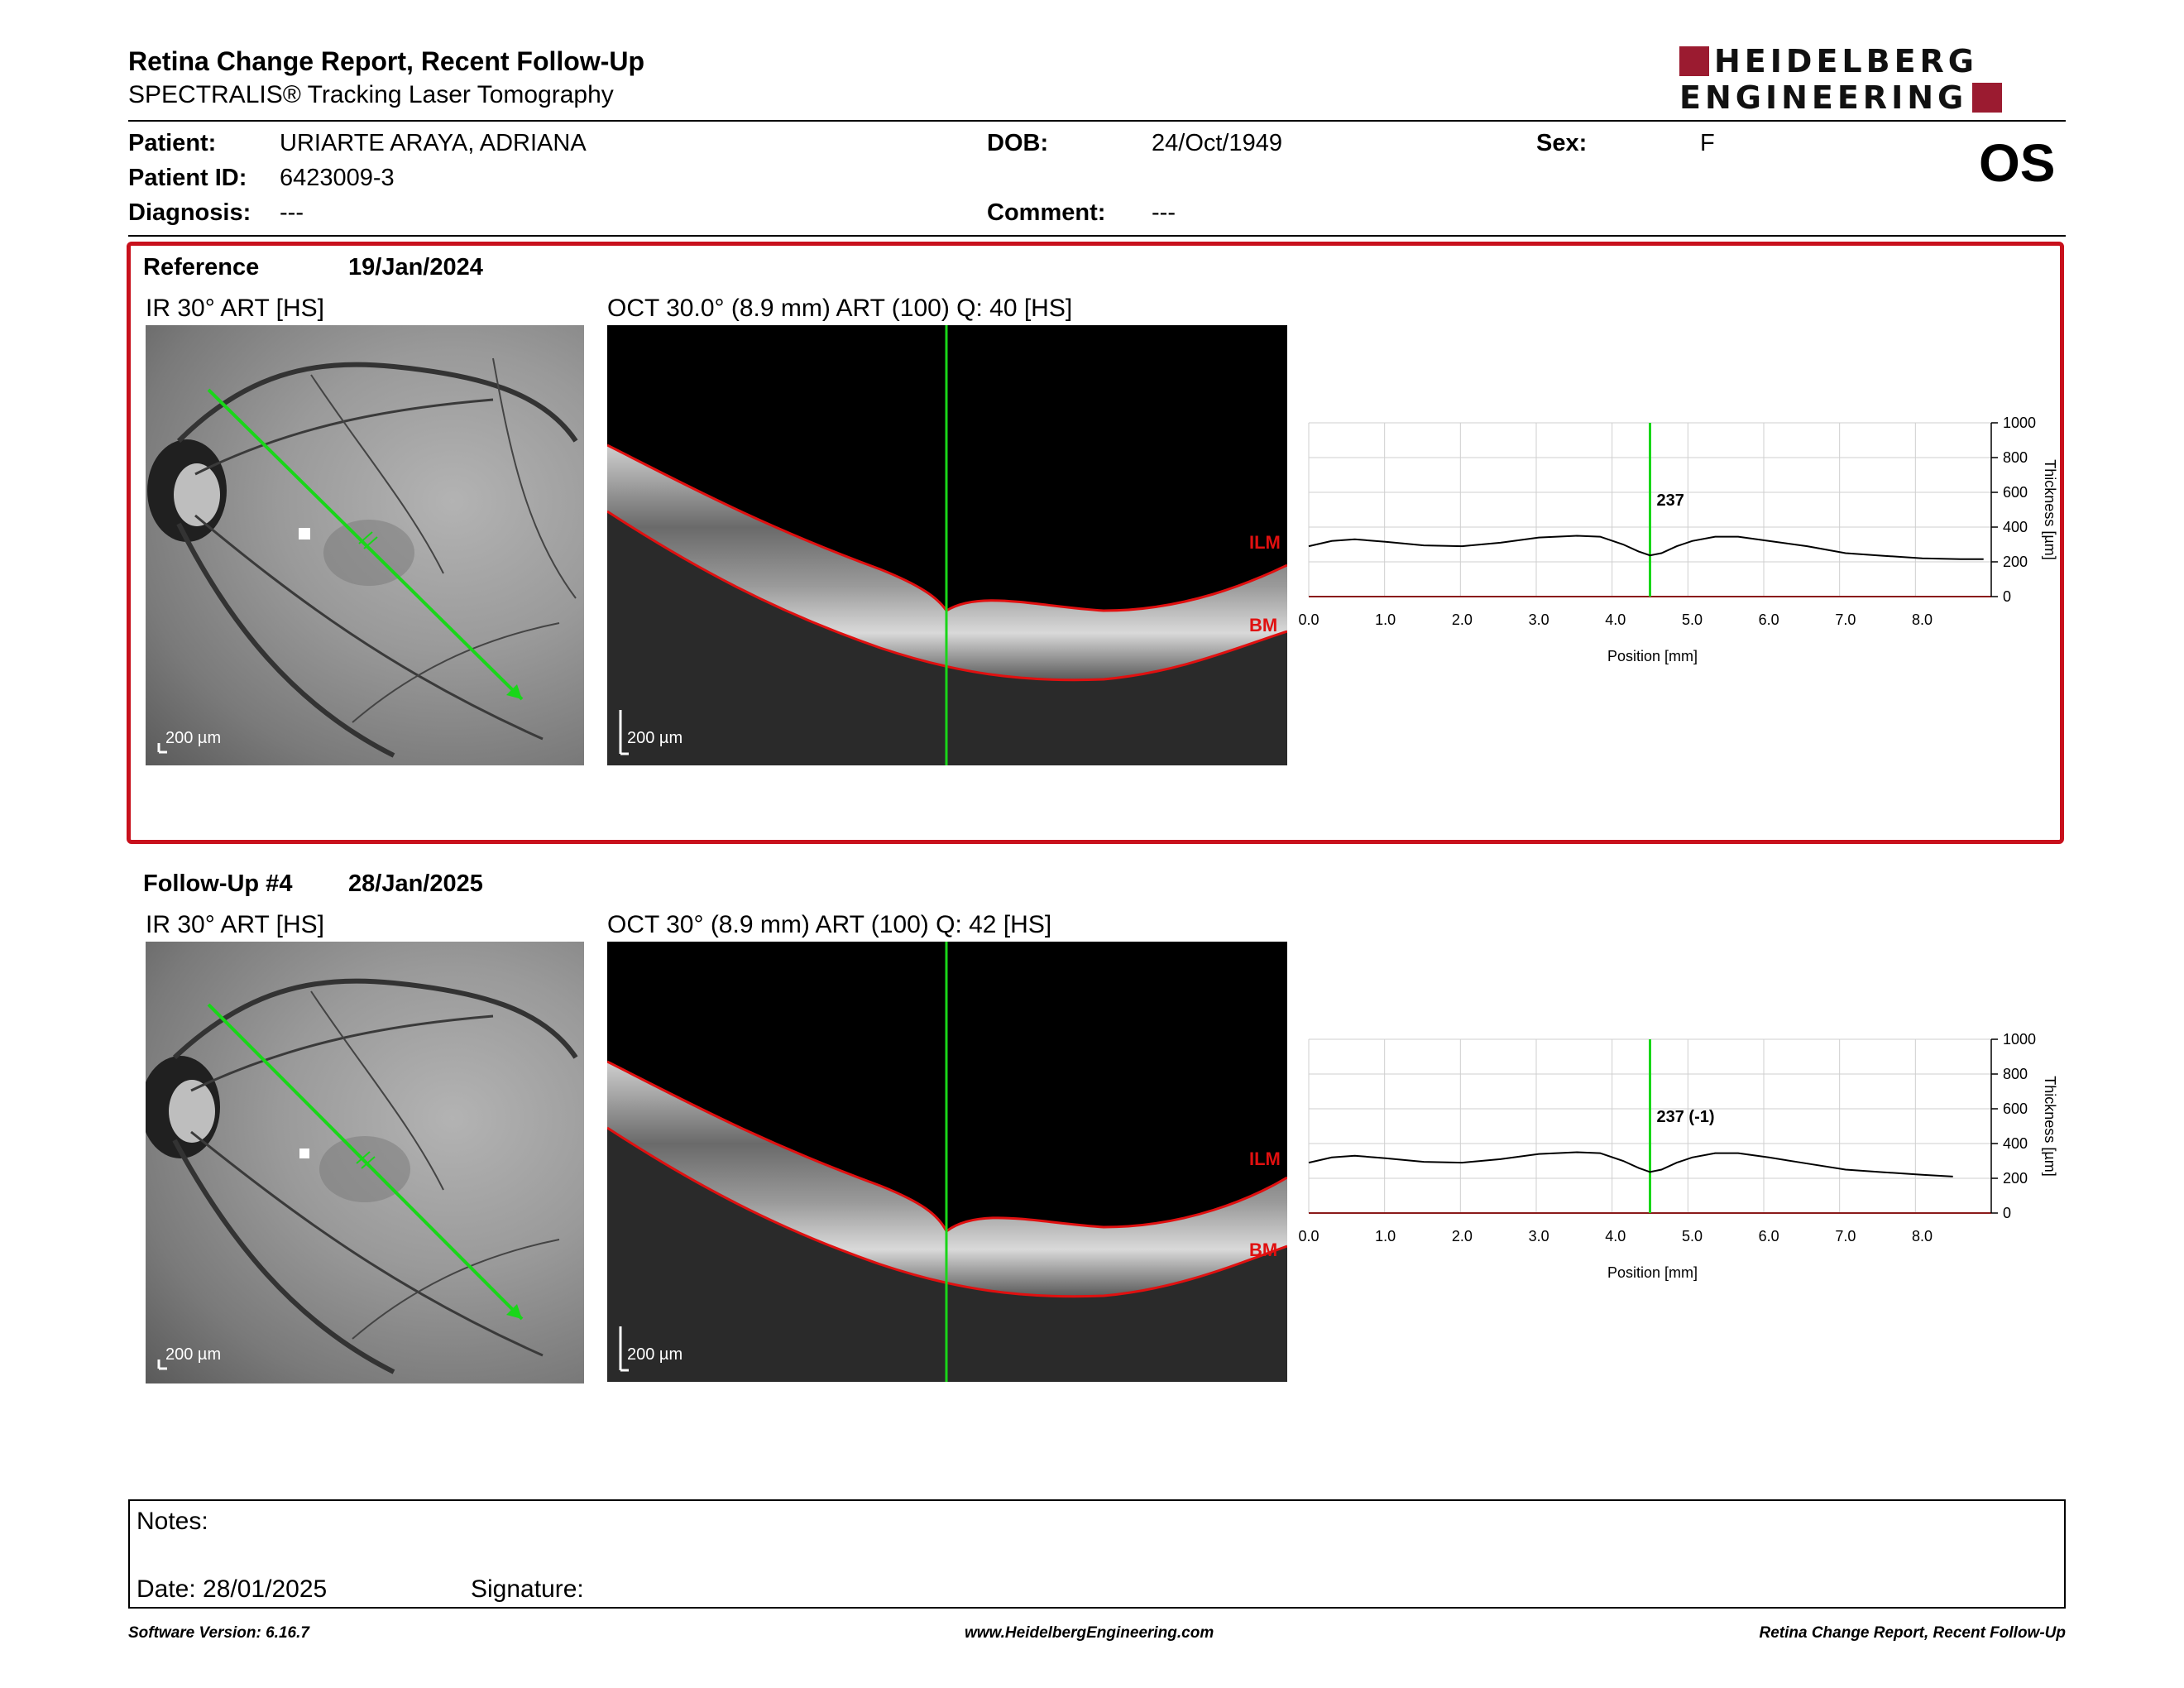  Describe the element at coordinates (201, 267) in the screenshot. I see `reference-label: Reference` at that location.